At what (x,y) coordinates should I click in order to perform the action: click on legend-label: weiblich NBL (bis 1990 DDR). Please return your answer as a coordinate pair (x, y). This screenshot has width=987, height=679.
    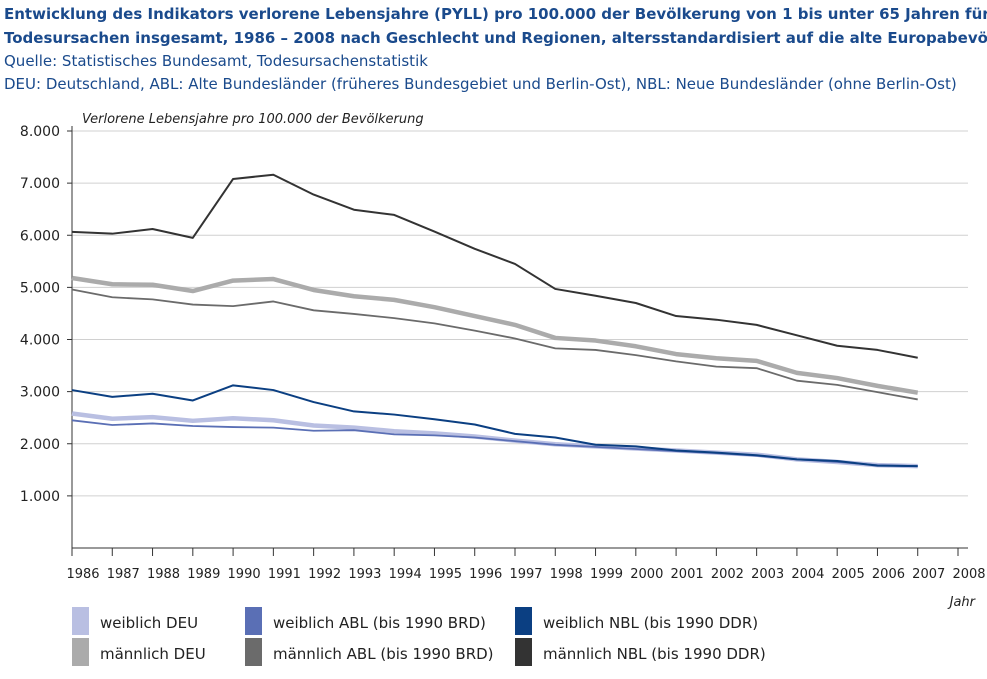
    Looking at the image, I should click on (650, 623).